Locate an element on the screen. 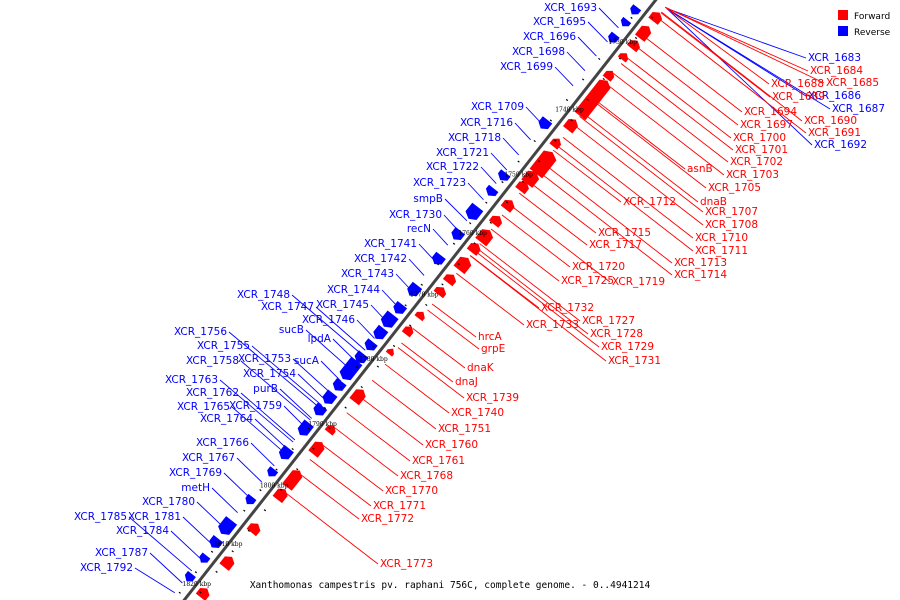 The width and height of the screenshot is (900, 600). gene-label-xcr-1739: XCR_1739 is located at coordinates (492, 398).